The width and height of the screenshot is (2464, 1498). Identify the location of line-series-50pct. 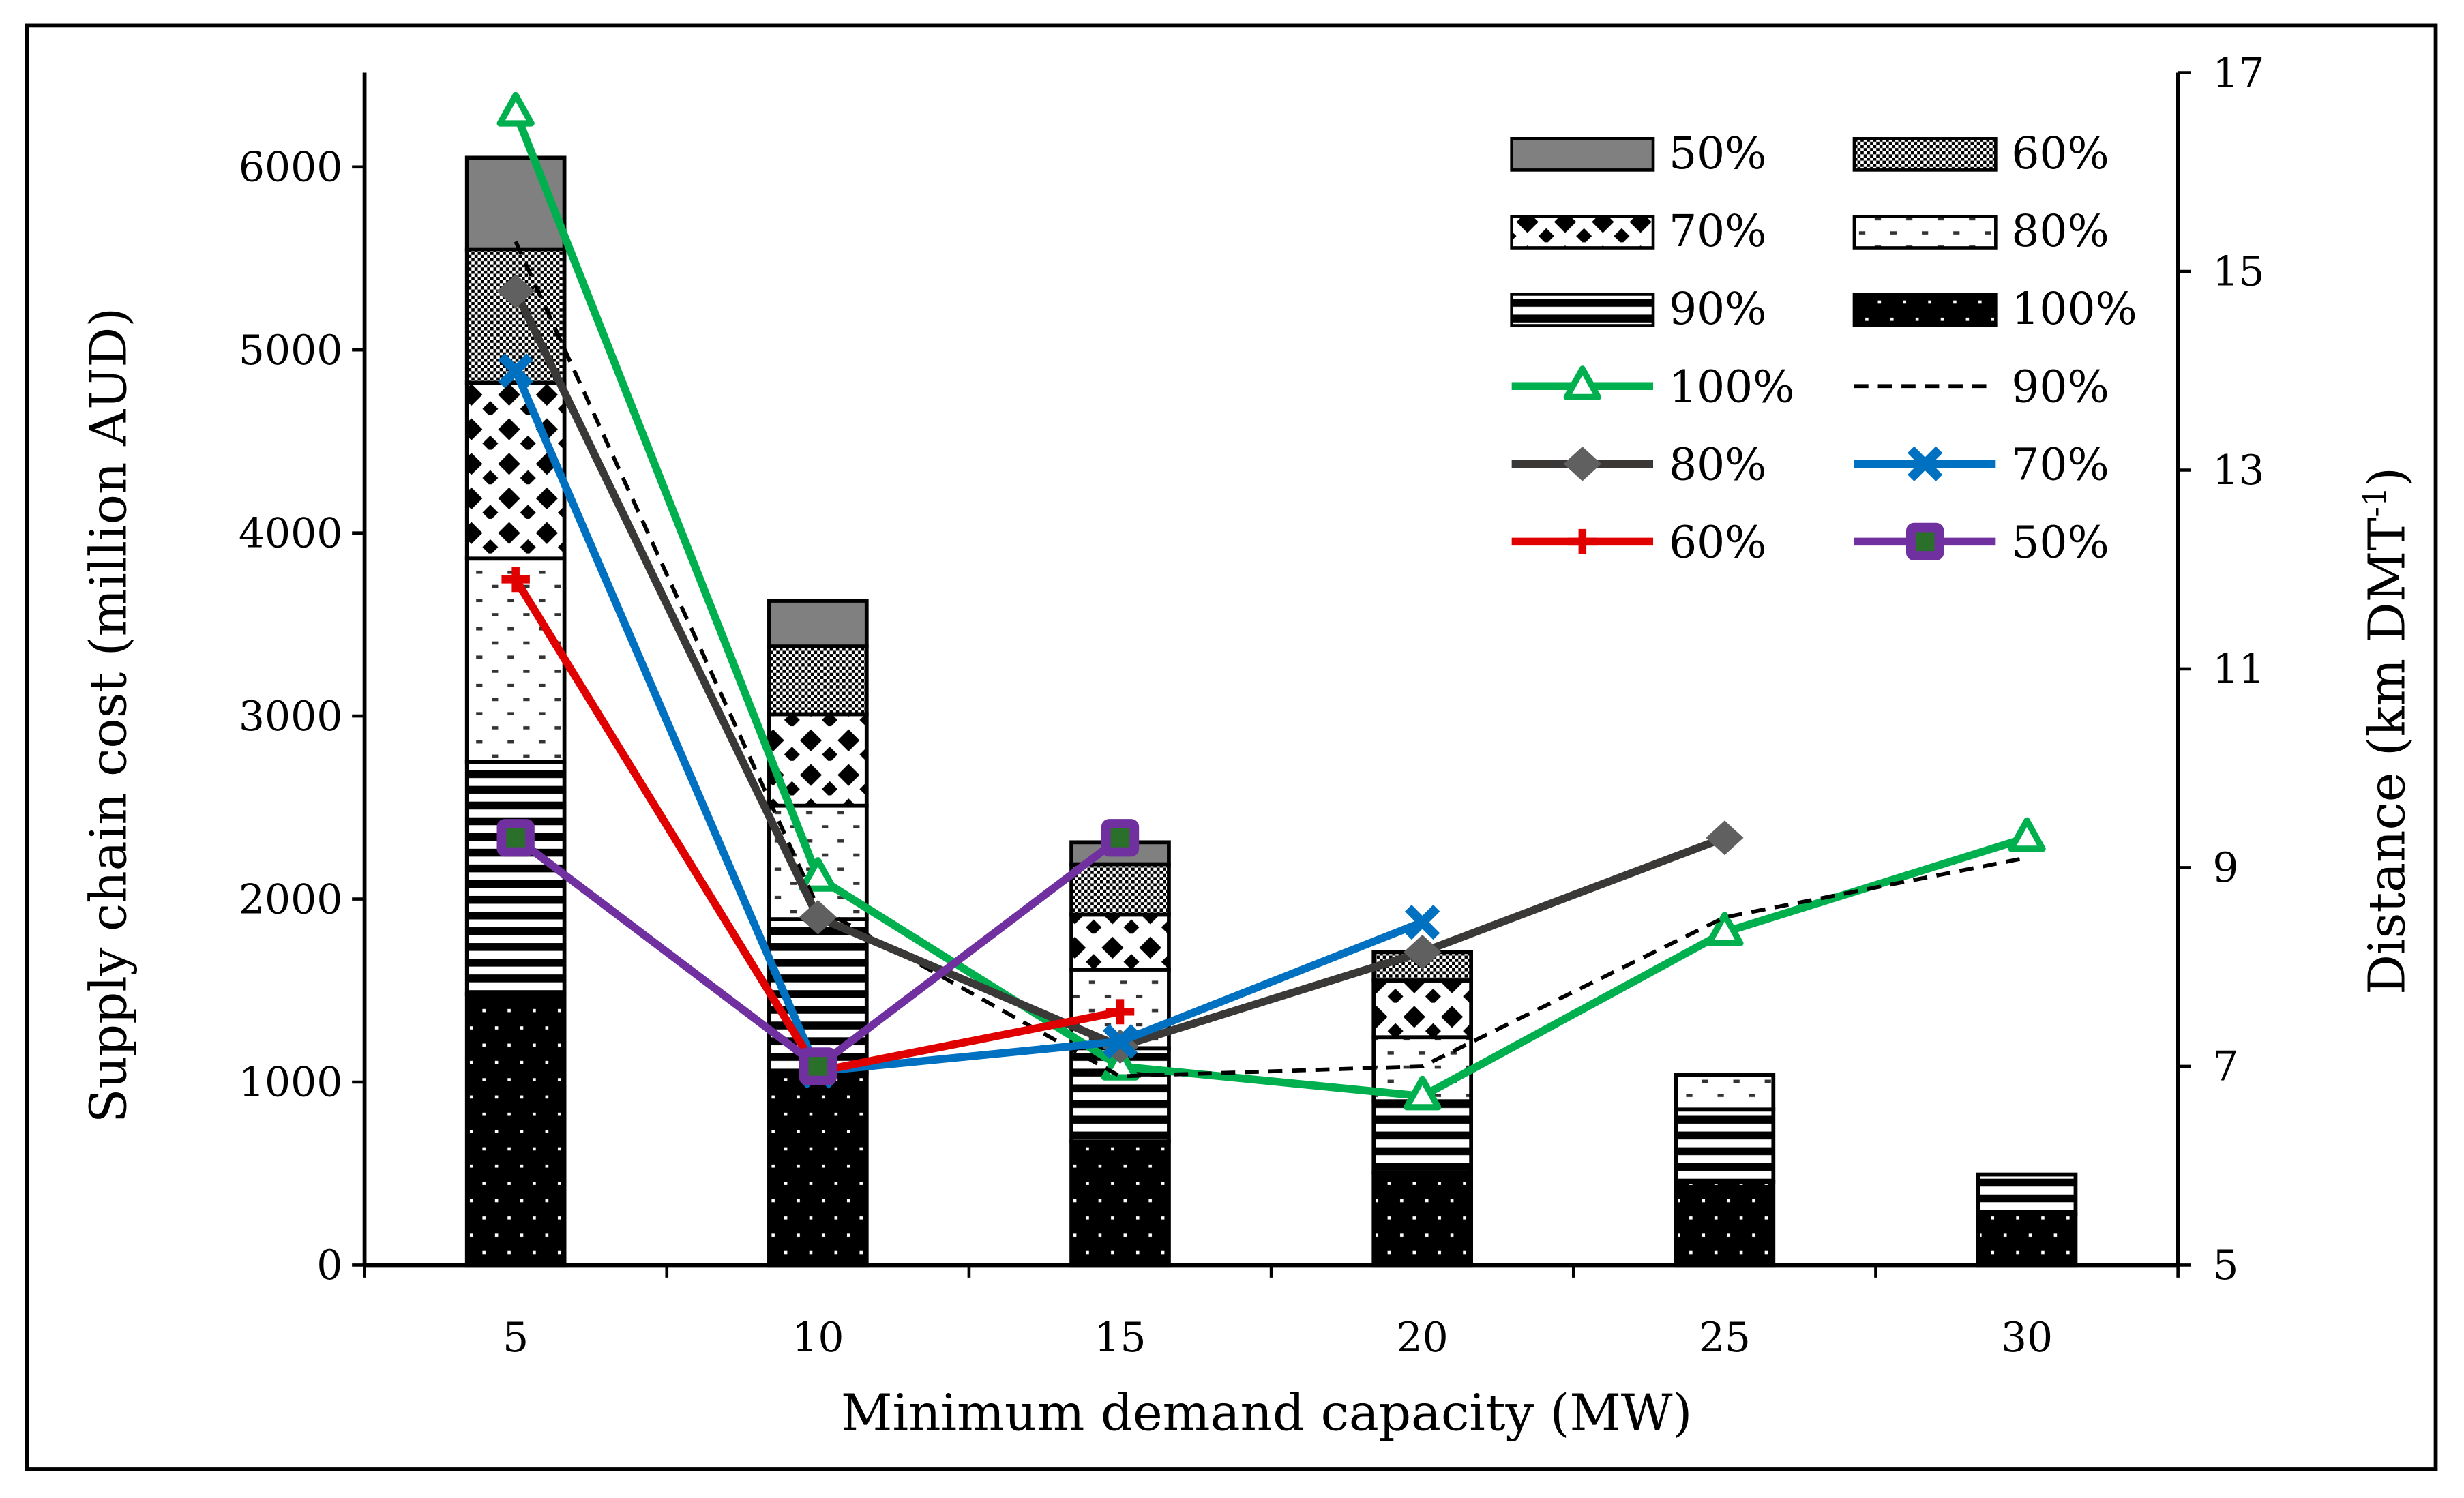
(818, 952).